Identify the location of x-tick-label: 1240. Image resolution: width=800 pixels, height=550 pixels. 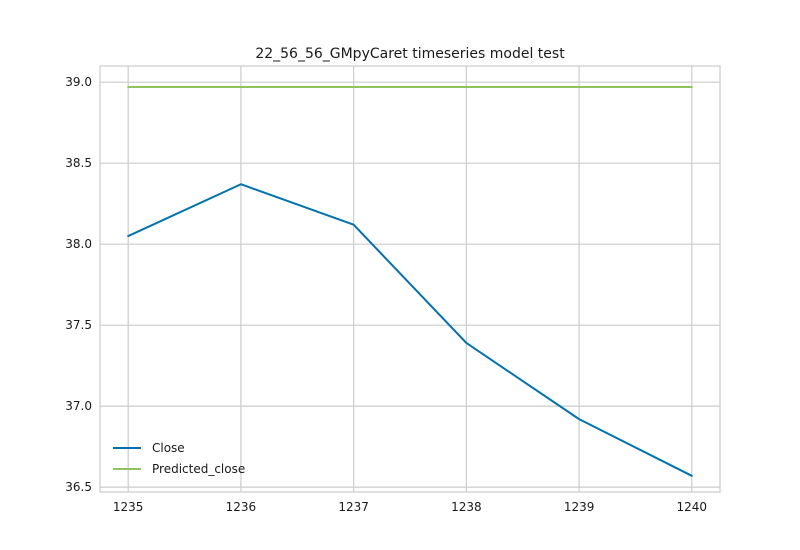
(692, 507).